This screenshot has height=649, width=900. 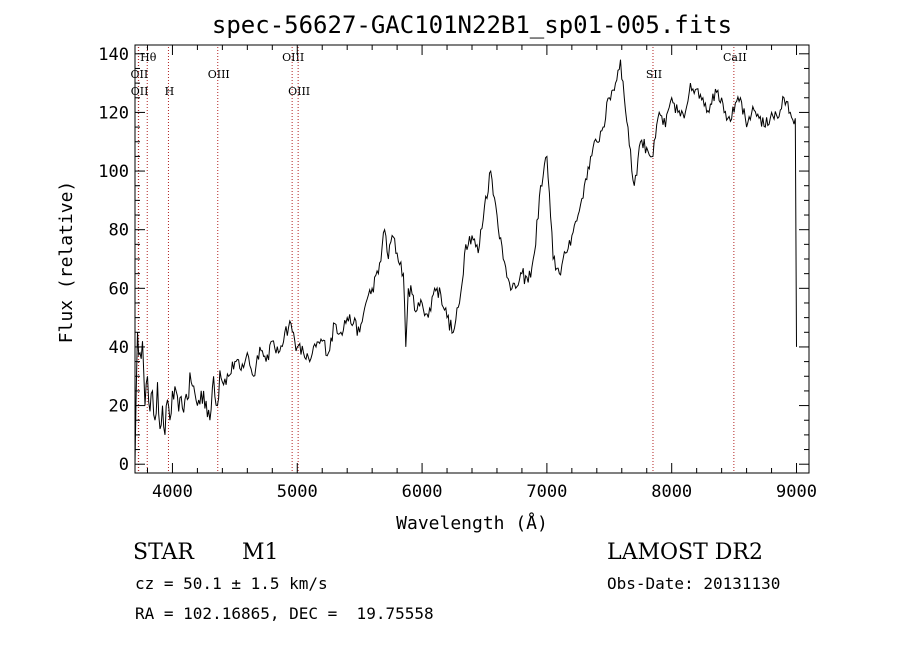 What do you see at coordinates (231, 583) in the screenshot?
I see `redshift-info: cz = 50.1 ± 1.5 km/s` at bounding box center [231, 583].